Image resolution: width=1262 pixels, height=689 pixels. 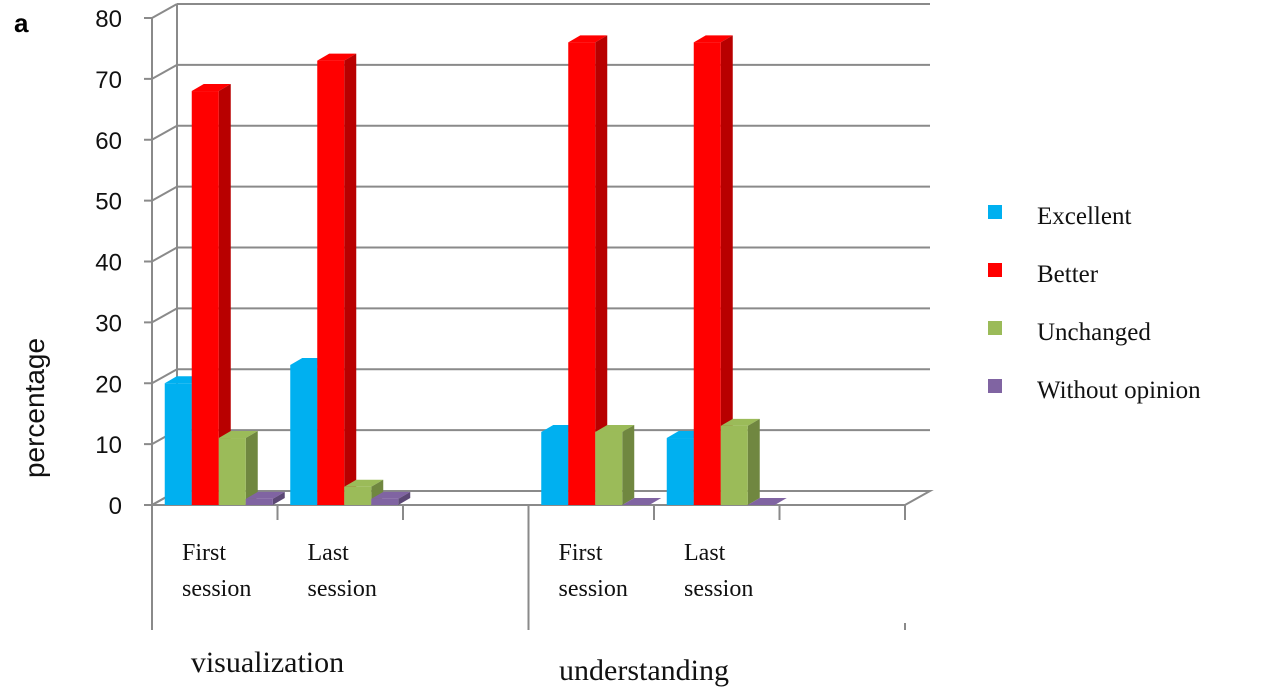 I want to click on y-tick-label: 50, so click(x=108, y=202).